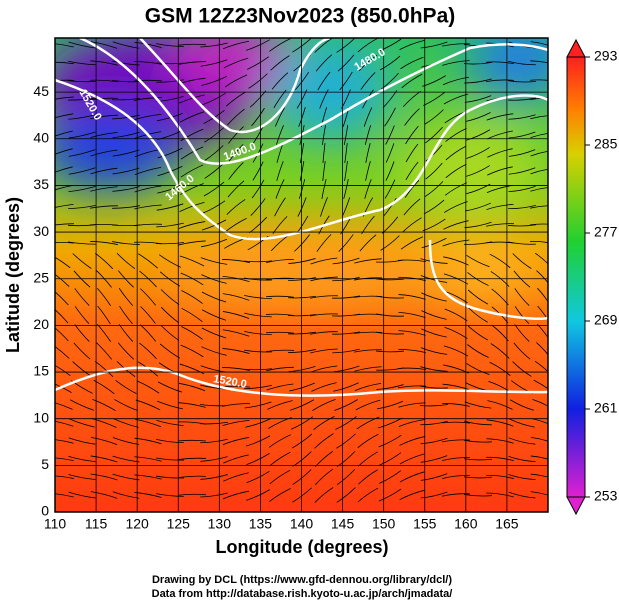 The width and height of the screenshot is (619, 610). I want to click on x-tick-label: 110, so click(55, 524).